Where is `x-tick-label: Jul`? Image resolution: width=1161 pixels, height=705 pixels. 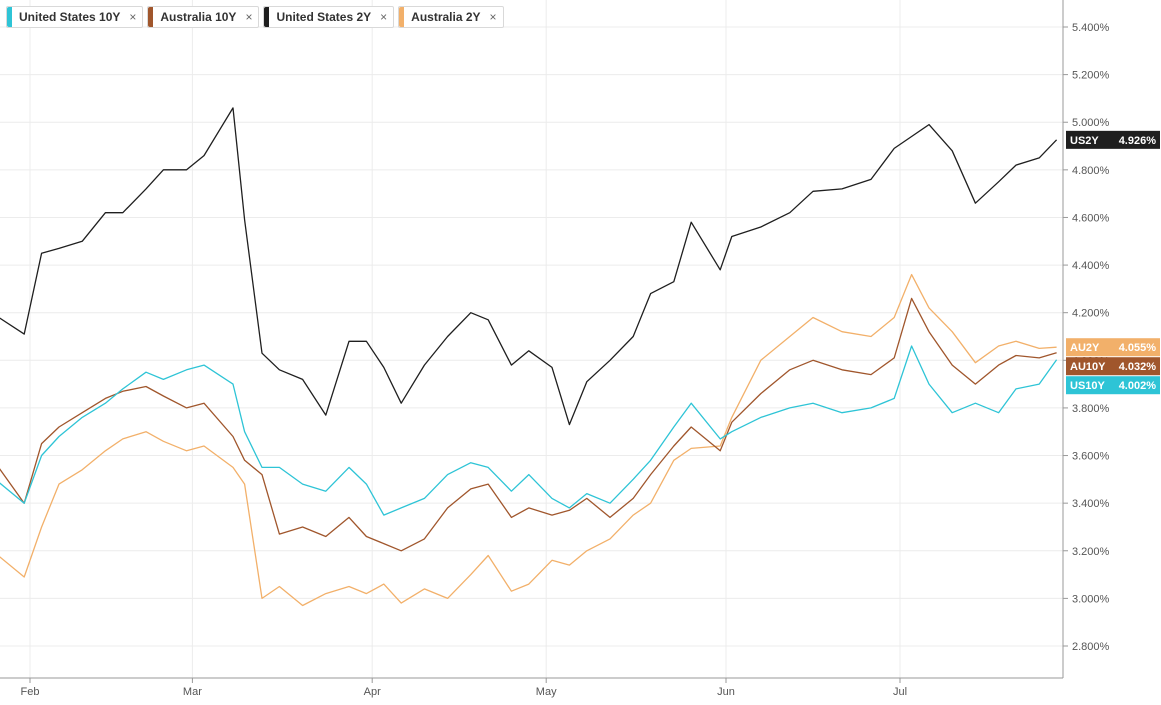
x-tick-label: Jul is located at coordinates (900, 692).